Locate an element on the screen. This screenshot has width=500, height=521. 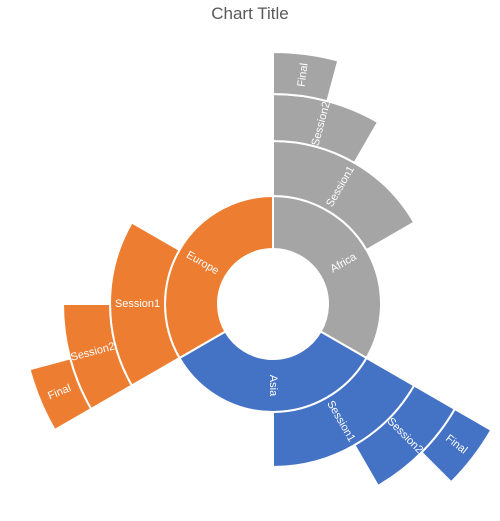
segment-asia-label: Asia is located at coordinates (273, 386).